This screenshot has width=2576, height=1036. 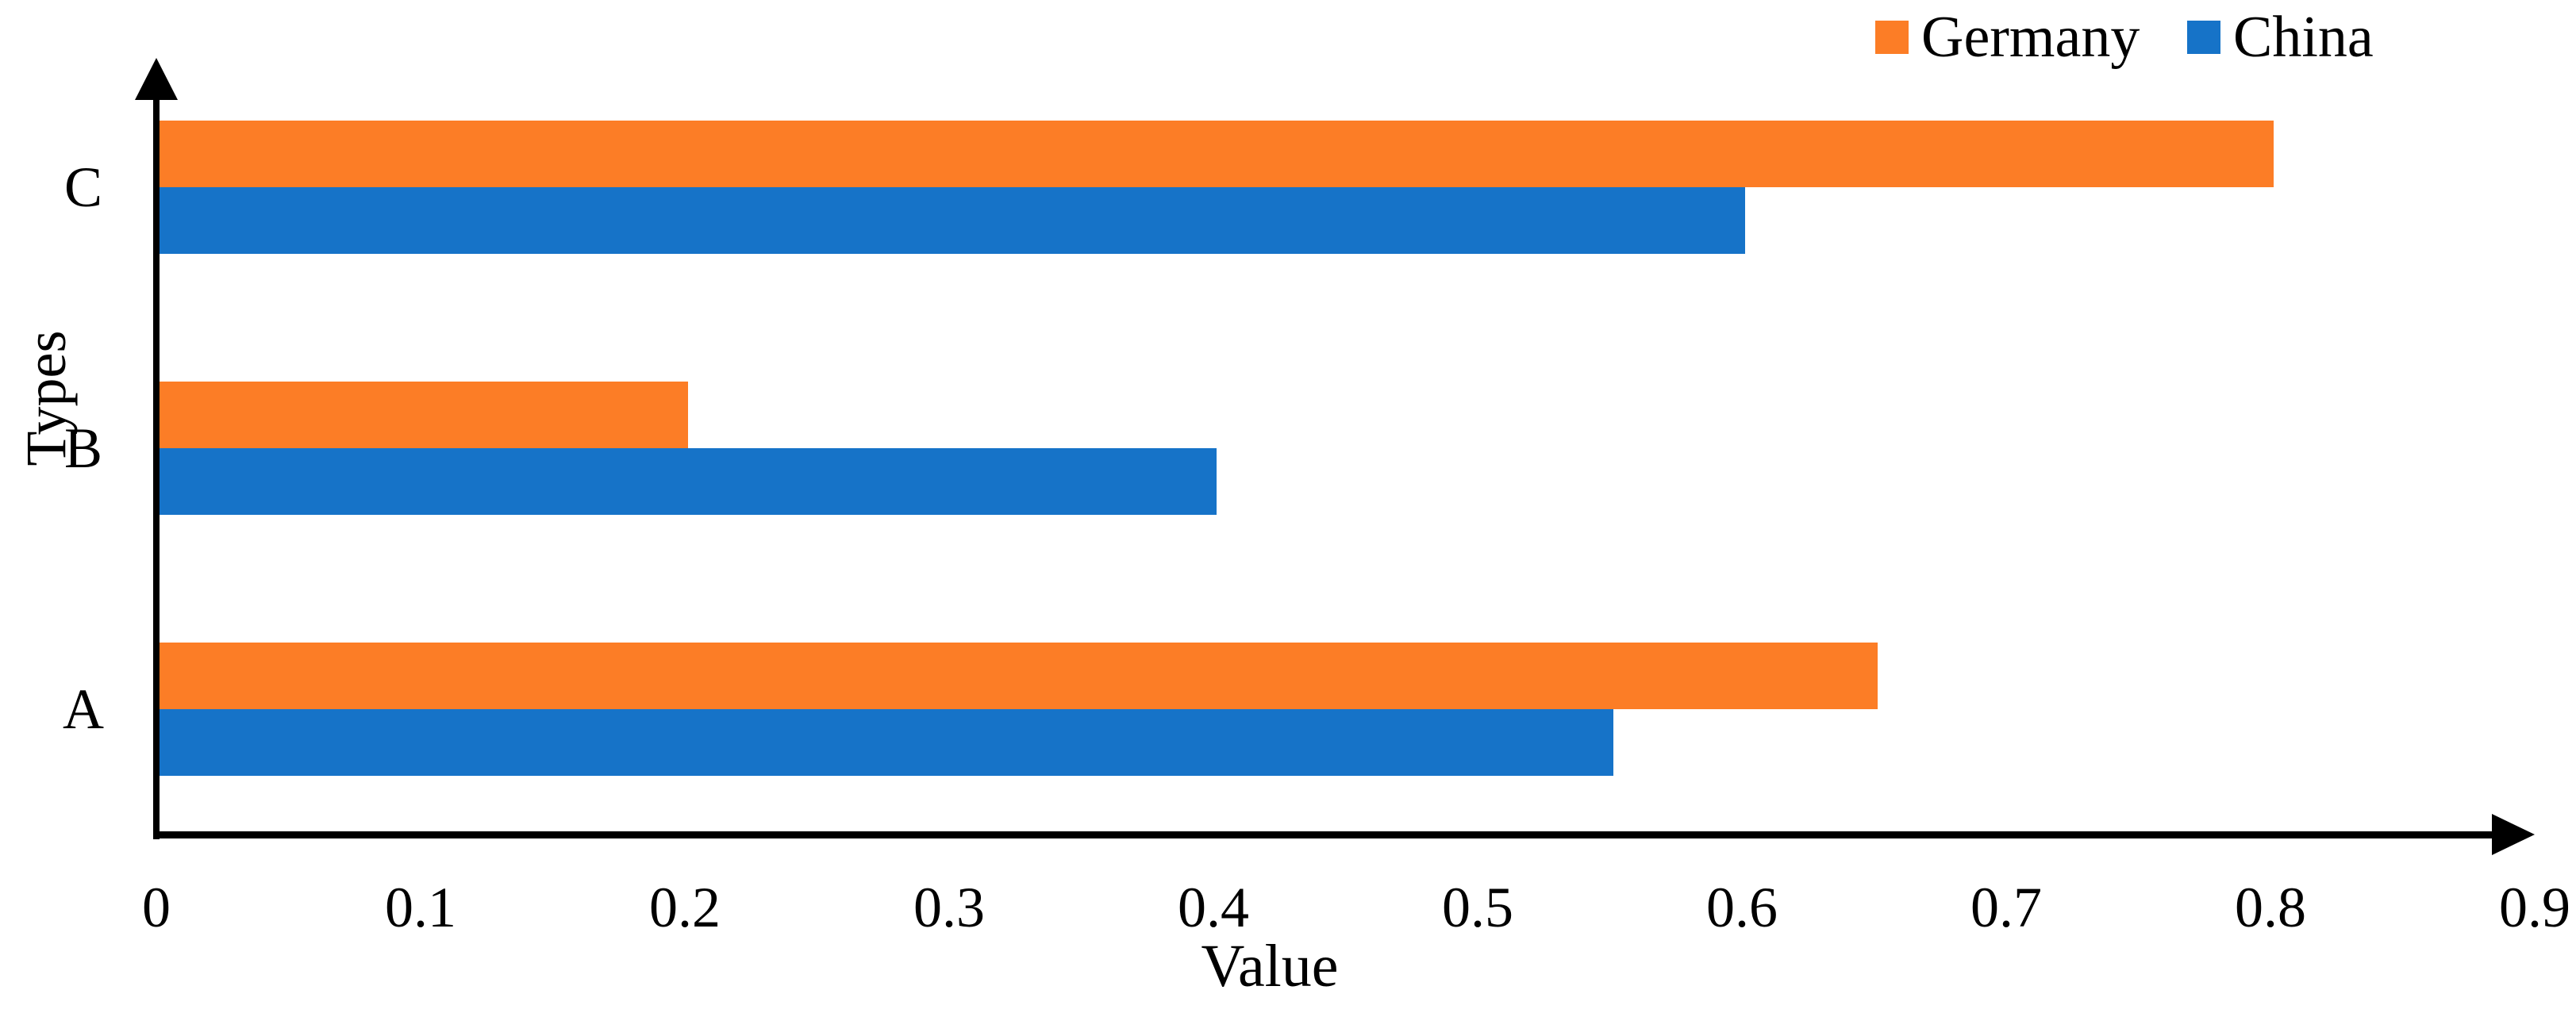 What do you see at coordinates (1477, 907) in the screenshot?
I see `x-tick-label-0.5: 0.5` at bounding box center [1477, 907].